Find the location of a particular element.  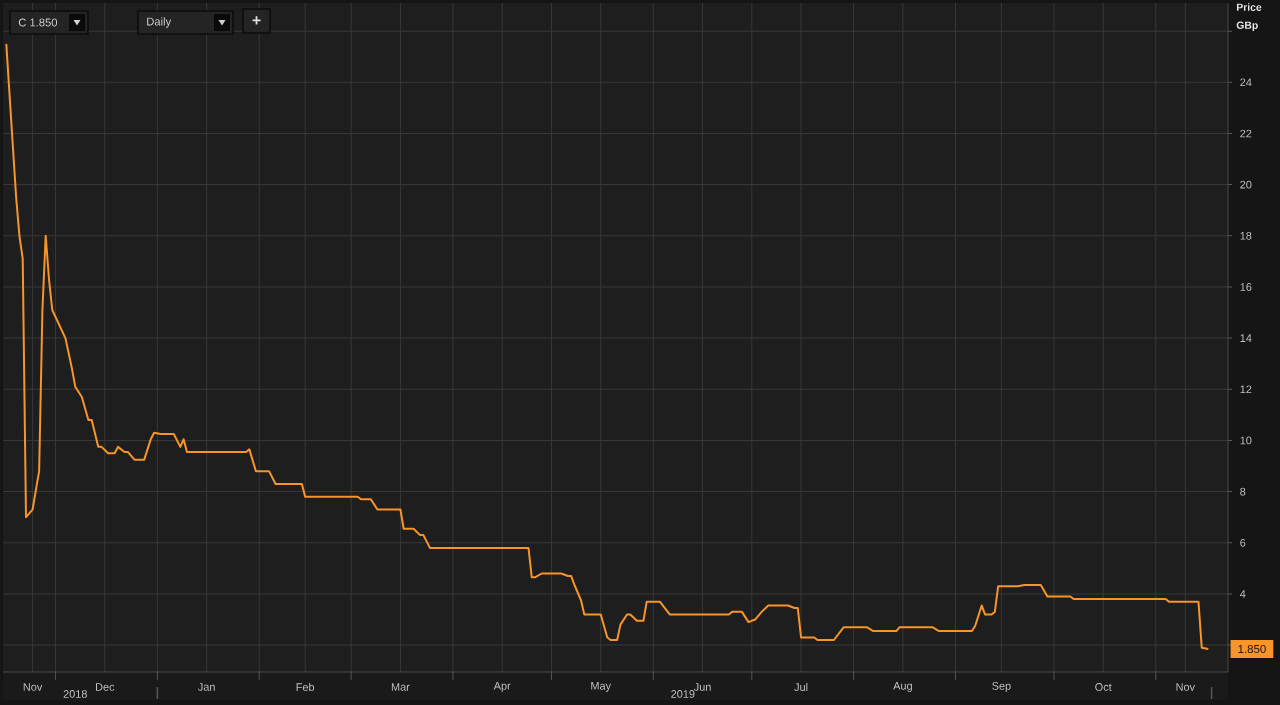

y-tick-label: 8 is located at coordinates (1243, 491).